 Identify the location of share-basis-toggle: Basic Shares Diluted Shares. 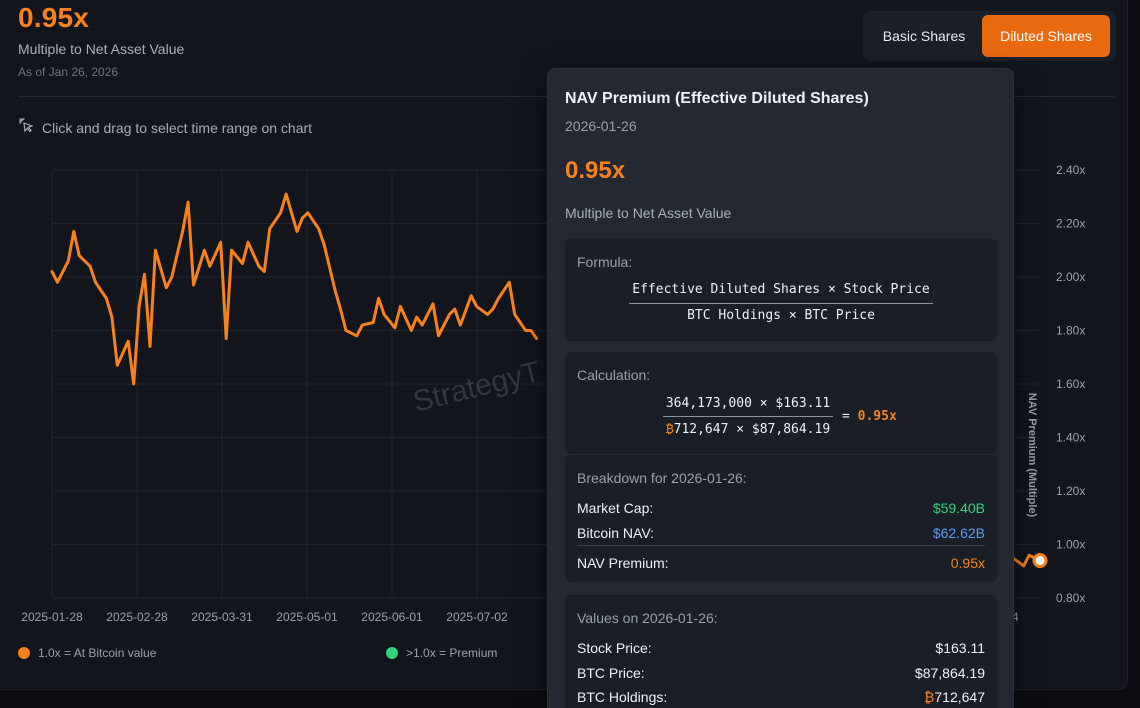
(989, 36).